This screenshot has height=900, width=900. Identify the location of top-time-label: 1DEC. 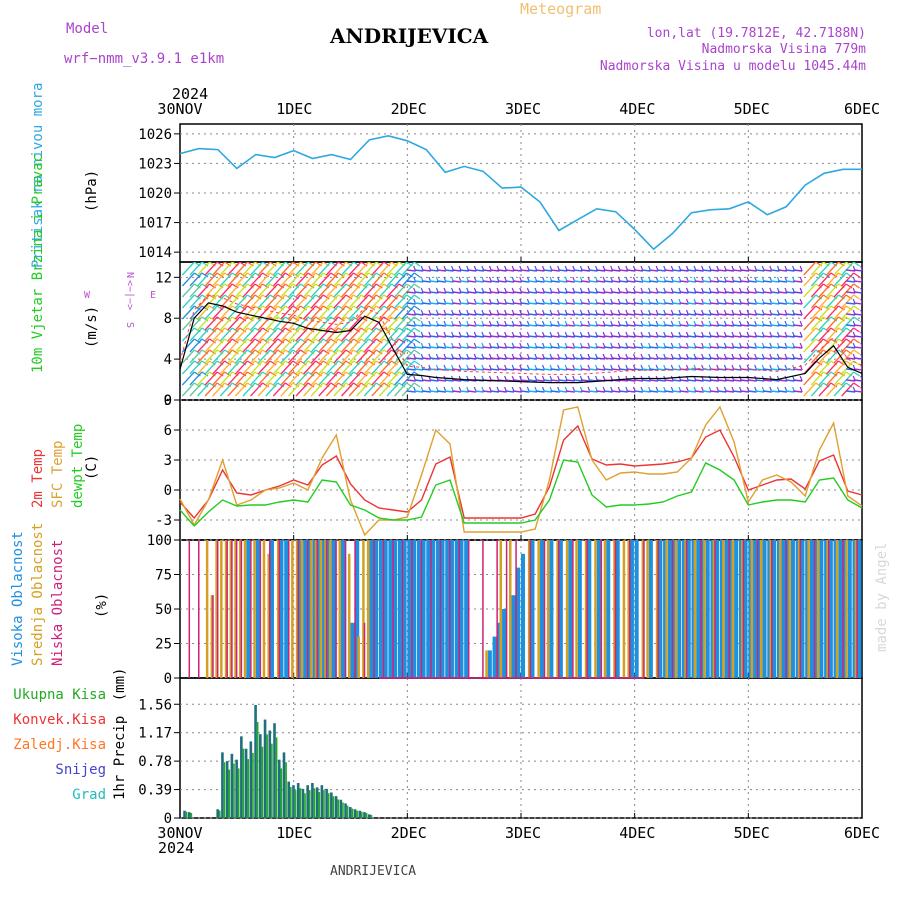
(294, 109).